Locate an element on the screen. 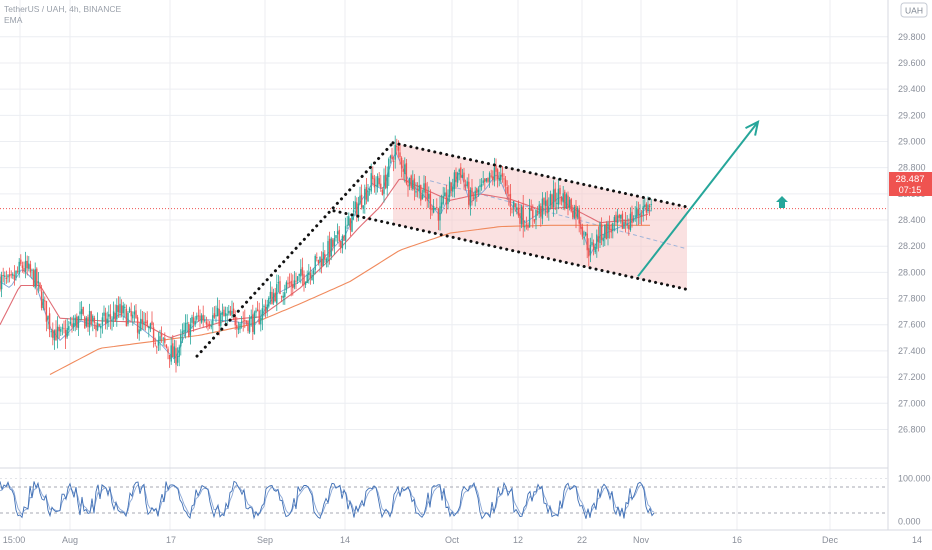  price-tick-label: 27.600 is located at coordinates (912, 325).